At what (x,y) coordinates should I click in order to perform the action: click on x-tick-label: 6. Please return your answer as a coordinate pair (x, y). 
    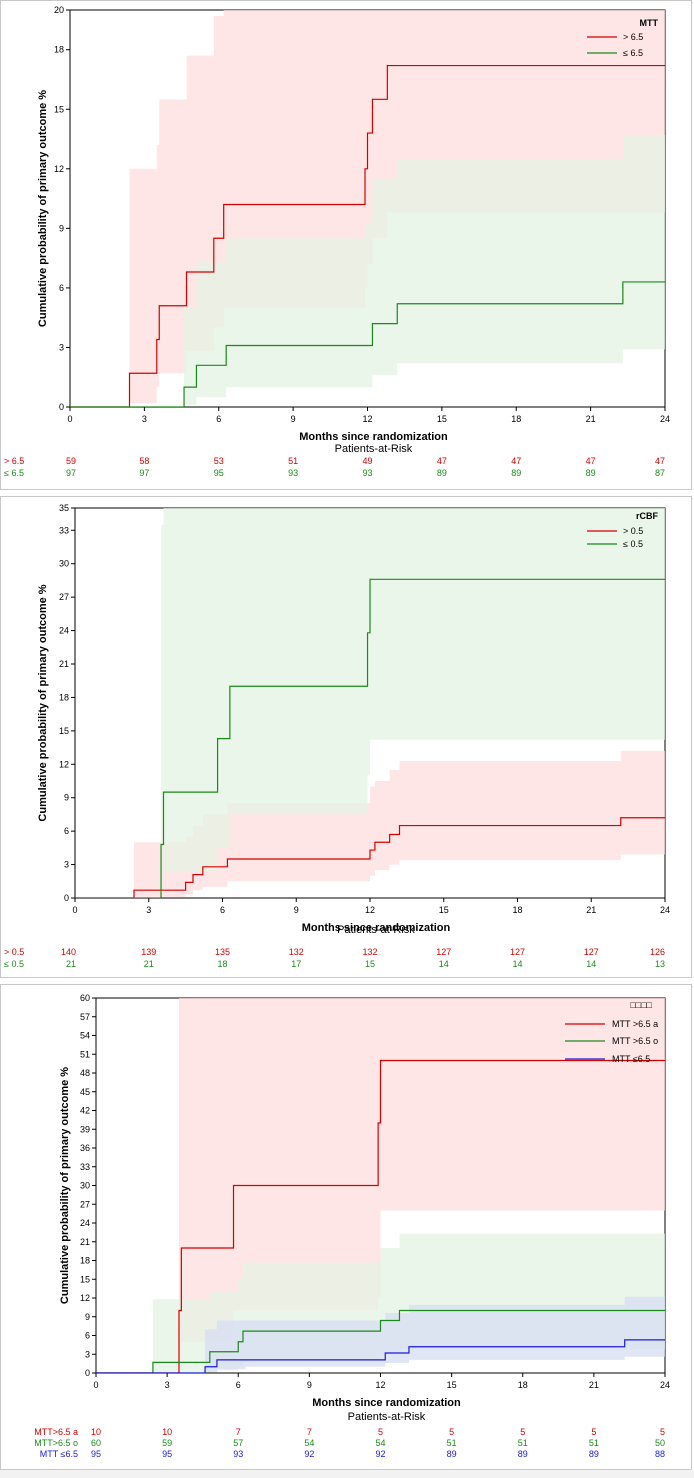
    Looking at the image, I should click on (238, 1385).